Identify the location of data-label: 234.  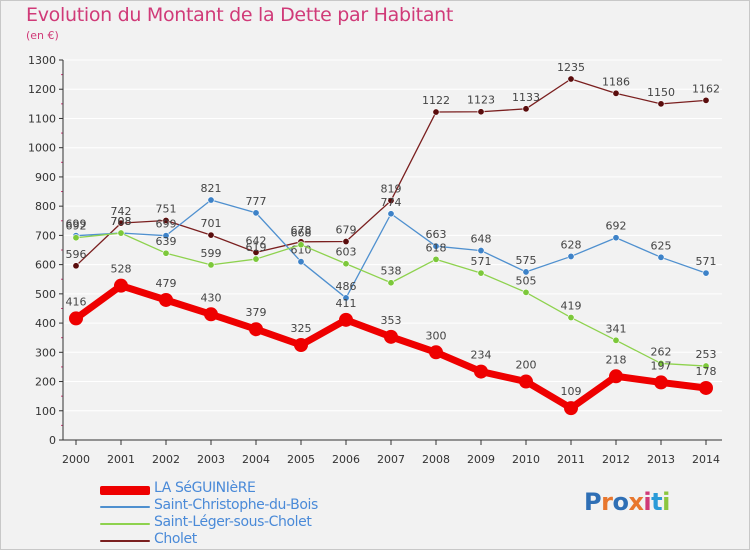
(481, 355).